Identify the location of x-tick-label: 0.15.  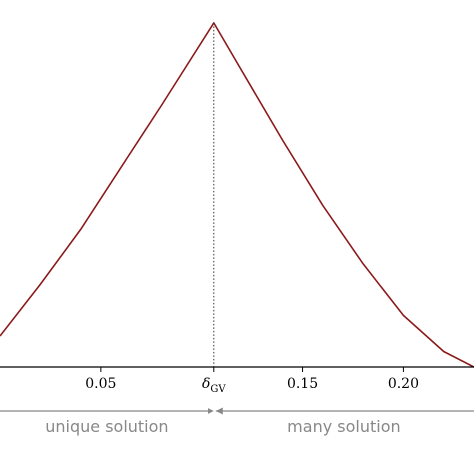
(302, 384).